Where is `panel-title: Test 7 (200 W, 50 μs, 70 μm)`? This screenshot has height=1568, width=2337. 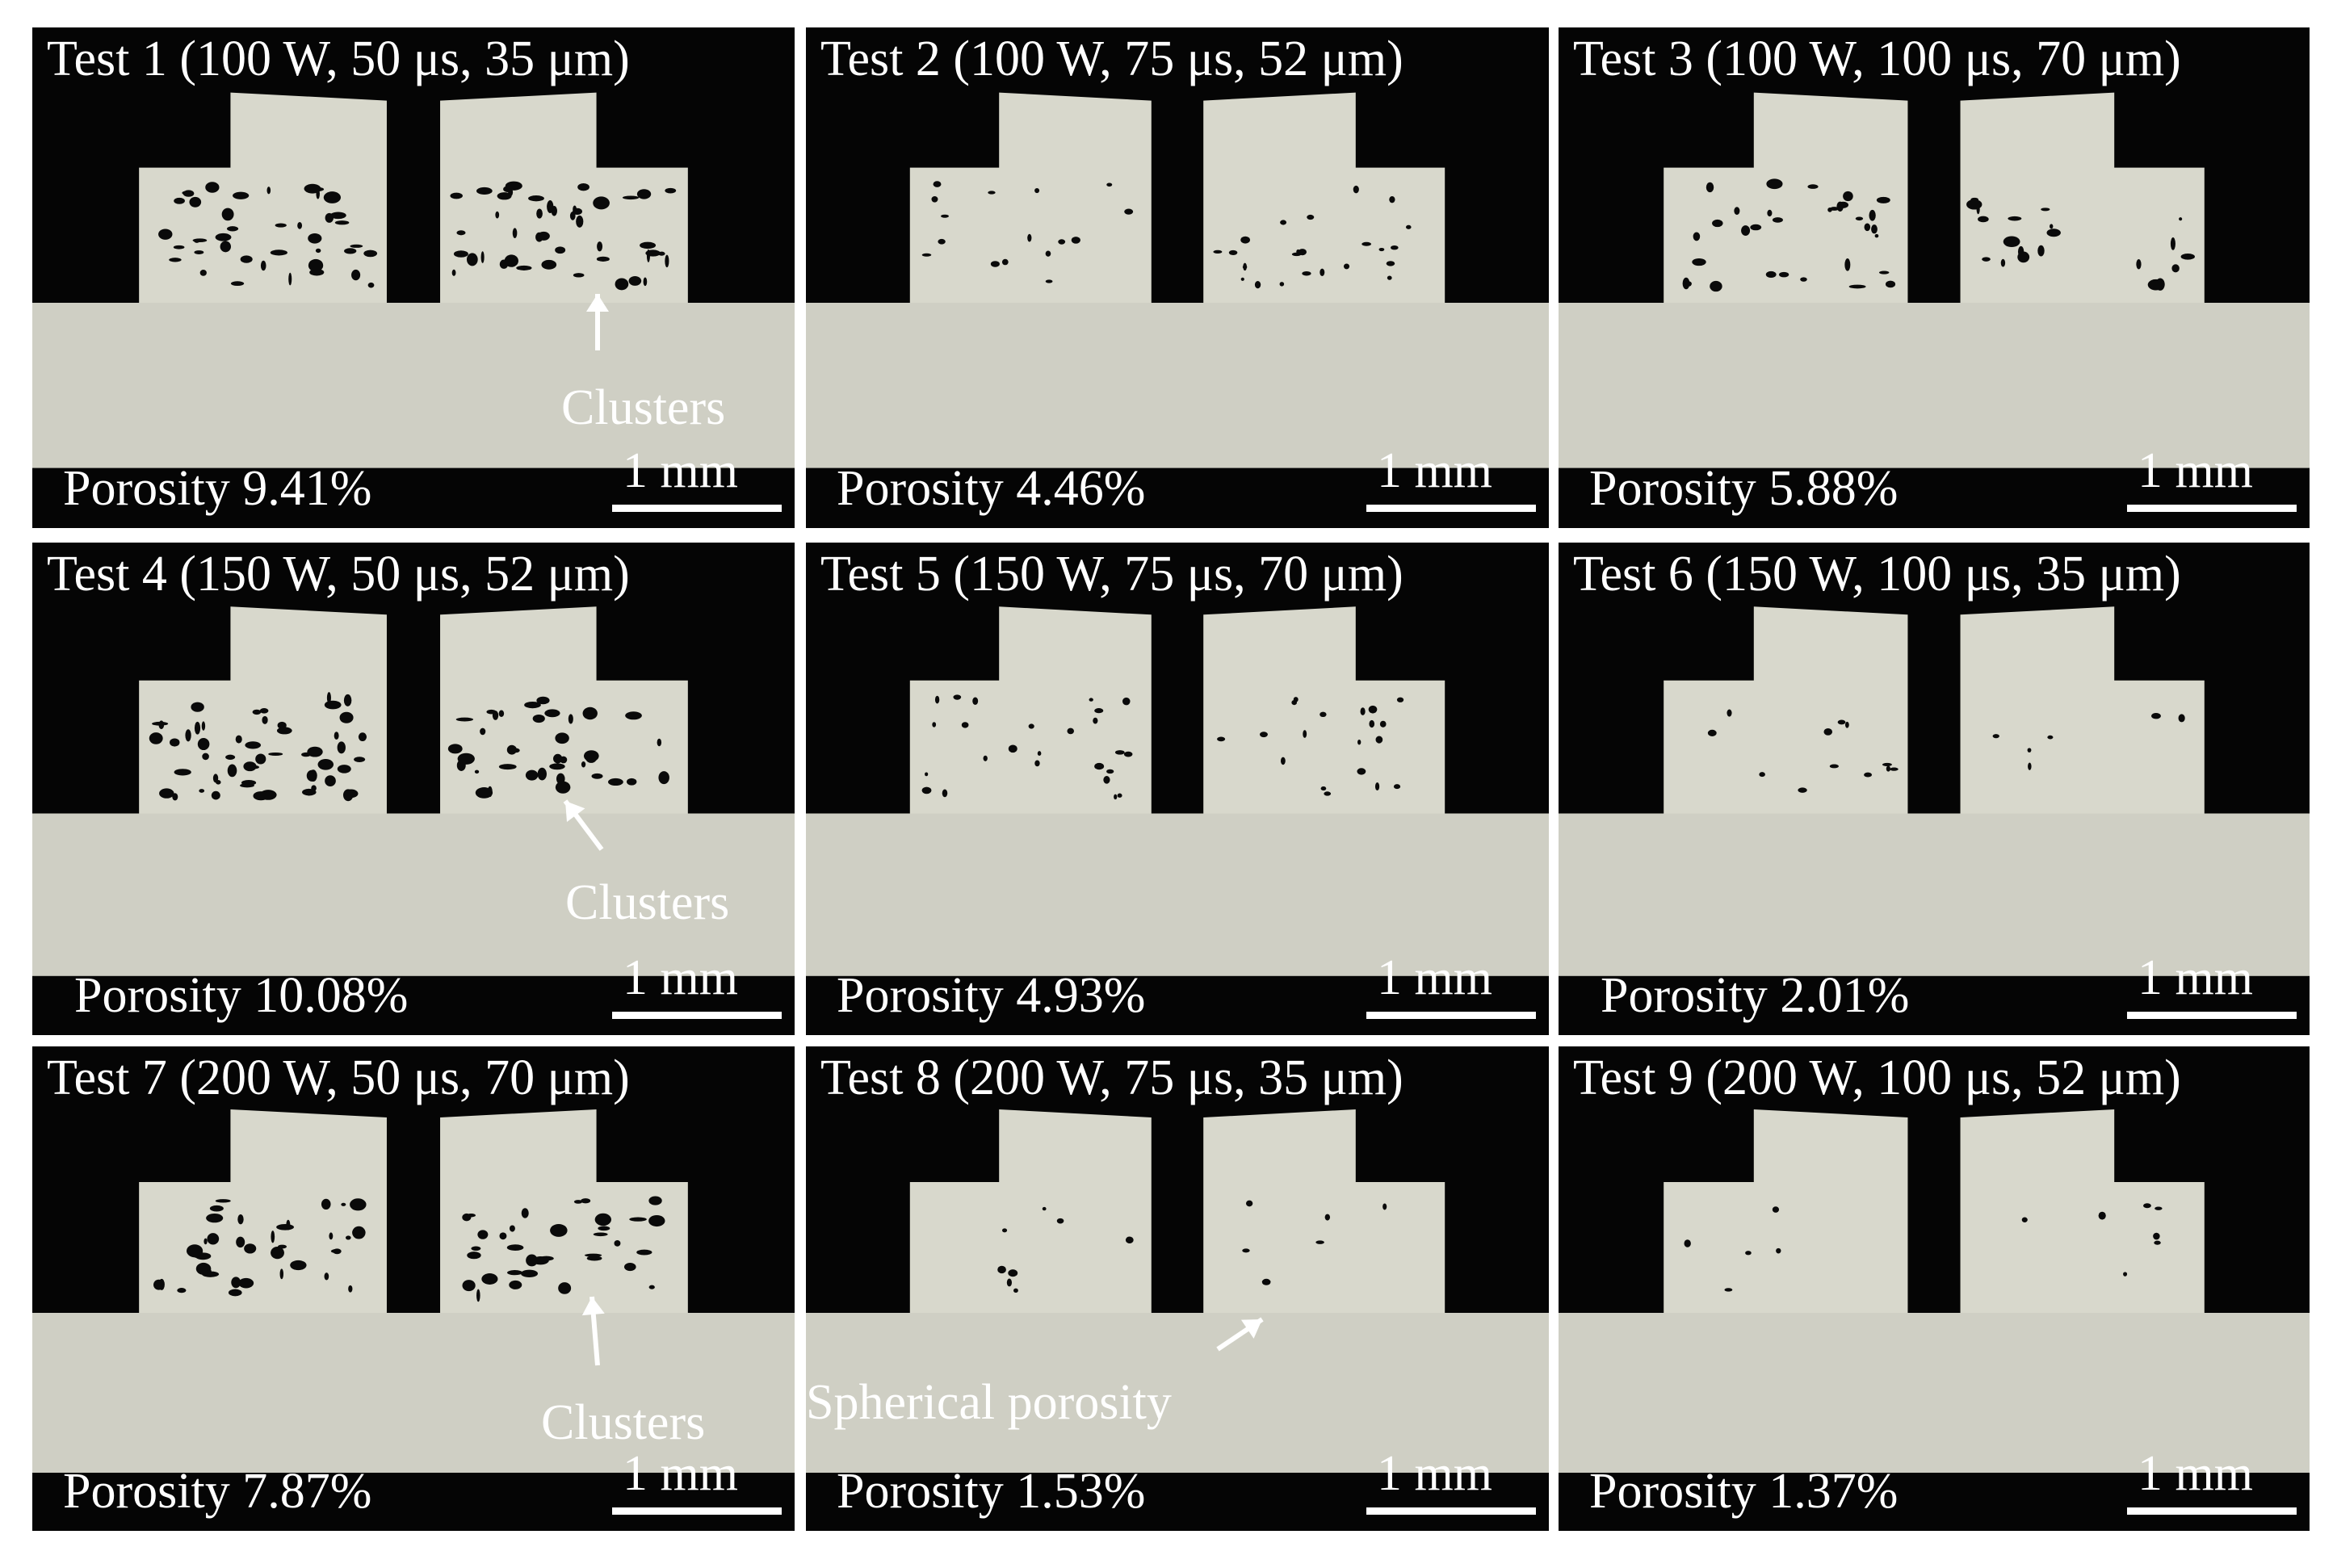
panel-title: Test 7 (200 W, 50 μs, 70 μm) is located at coordinates (338, 1077).